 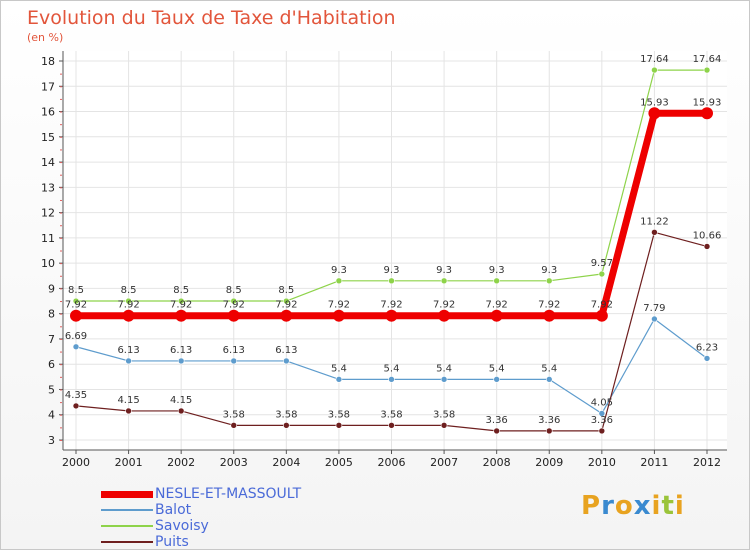 I want to click on logo-letter: P, so click(x=591, y=506).